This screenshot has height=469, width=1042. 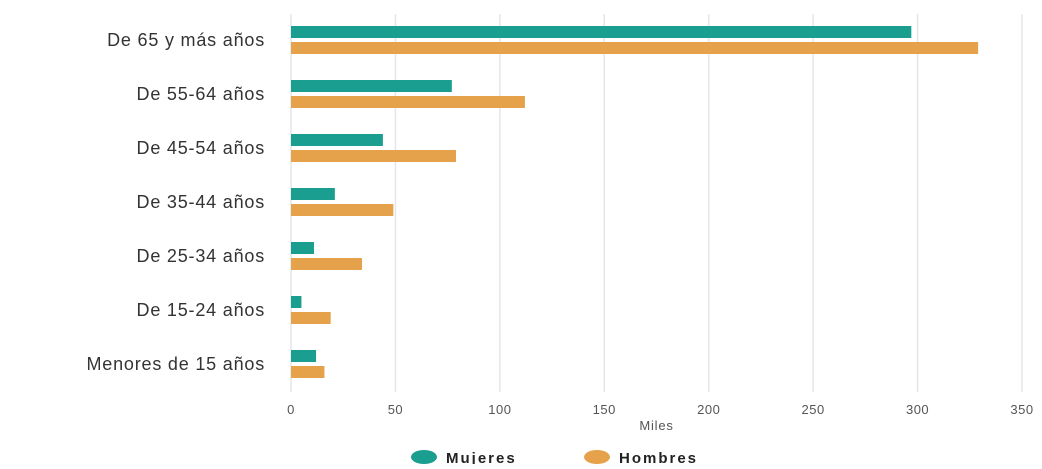 I want to click on category-label: De 25-34 años, so click(x=201, y=256).